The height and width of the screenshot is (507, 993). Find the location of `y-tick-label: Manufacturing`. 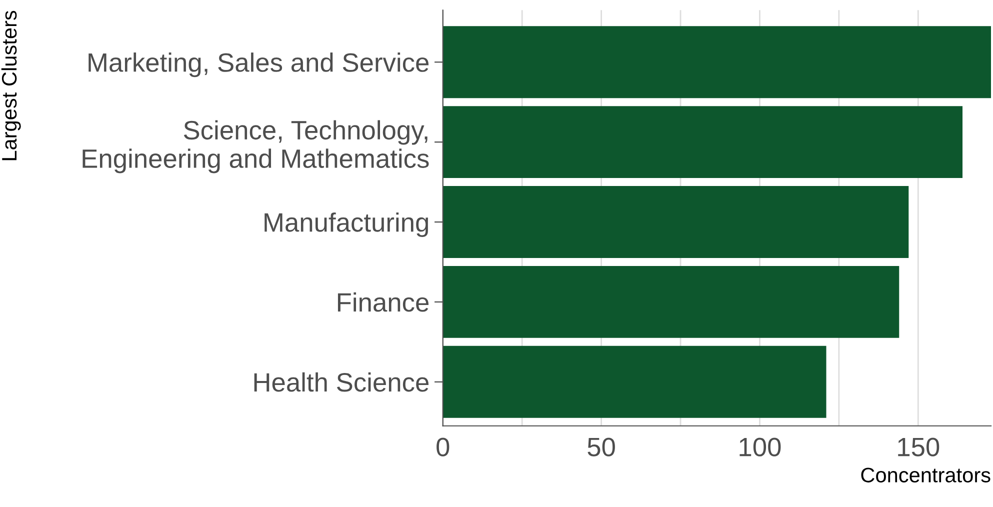

y-tick-label: Manufacturing is located at coordinates (346, 225).